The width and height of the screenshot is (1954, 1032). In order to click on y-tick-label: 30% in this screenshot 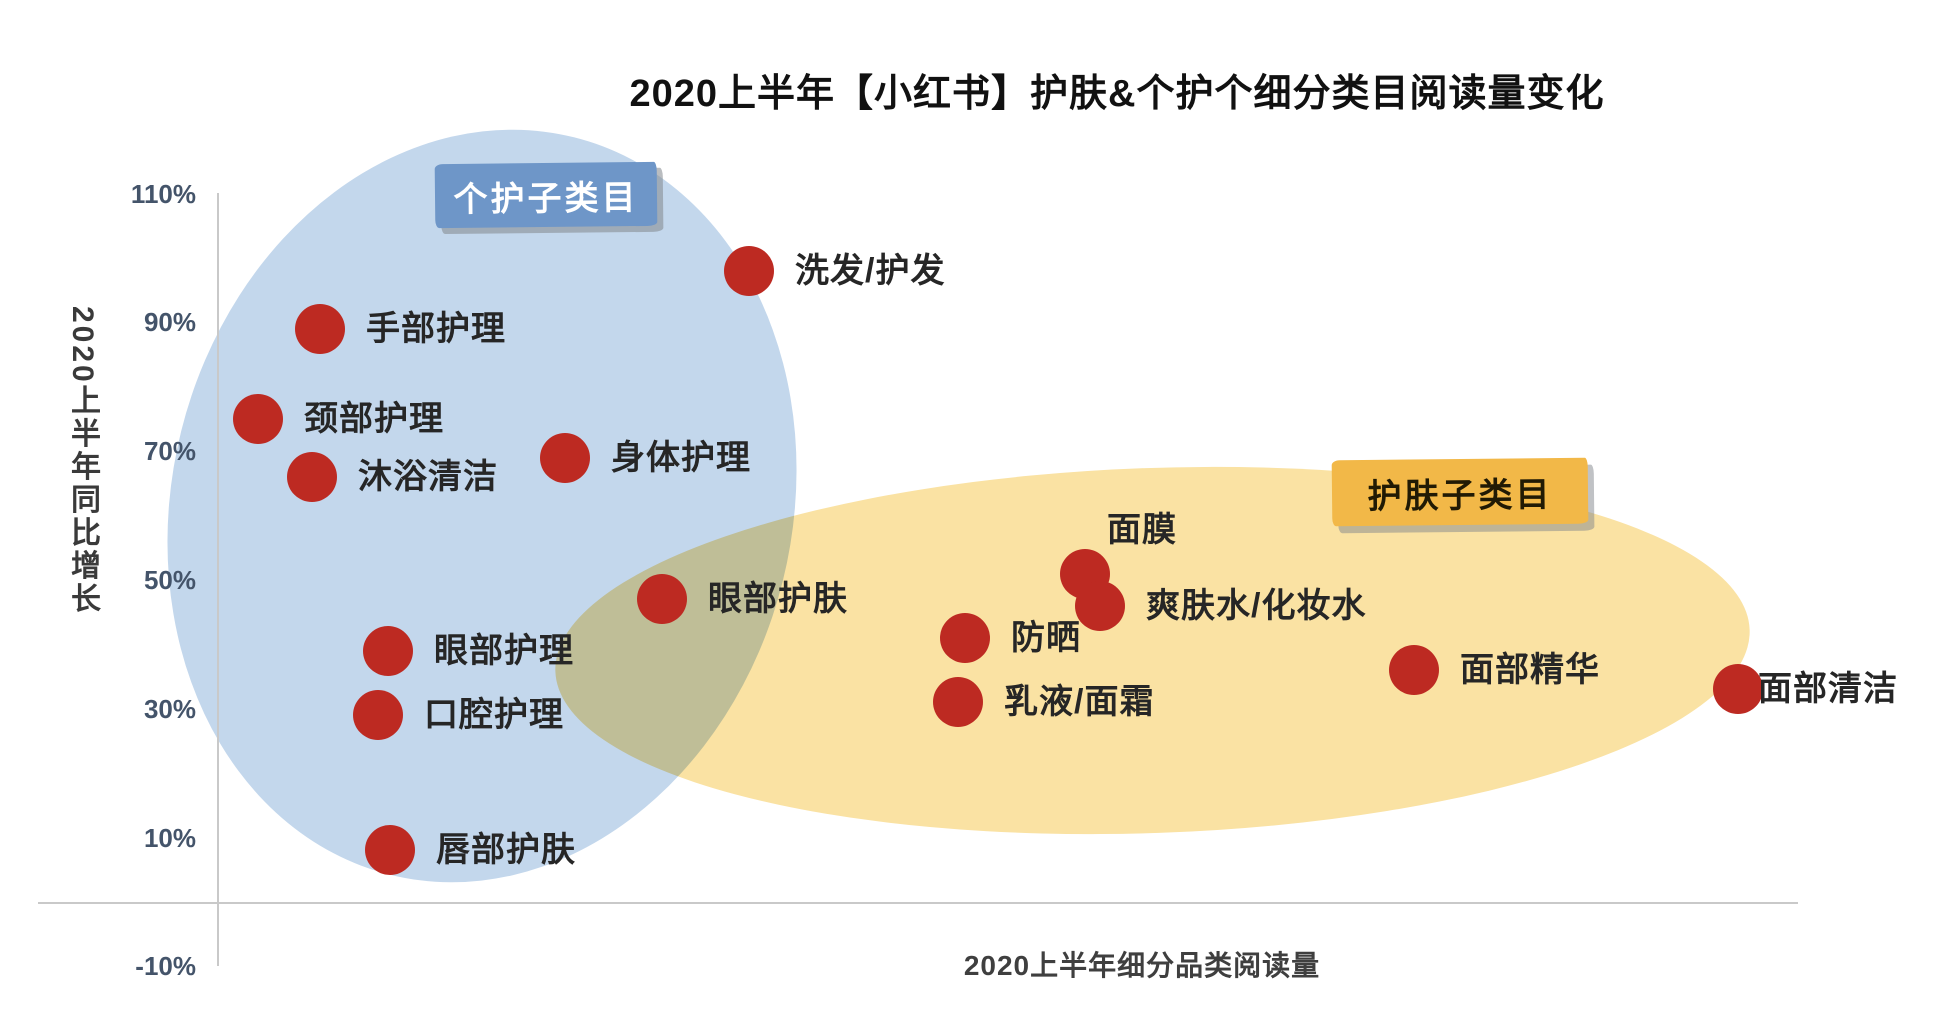, I will do `click(169, 708)`.